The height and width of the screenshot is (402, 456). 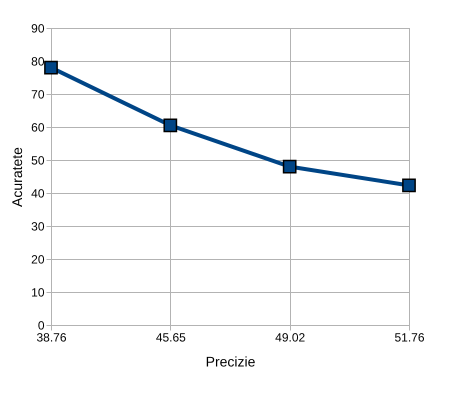 I want to click on x-tick-label: 45.65, so click(x=171, y=337).